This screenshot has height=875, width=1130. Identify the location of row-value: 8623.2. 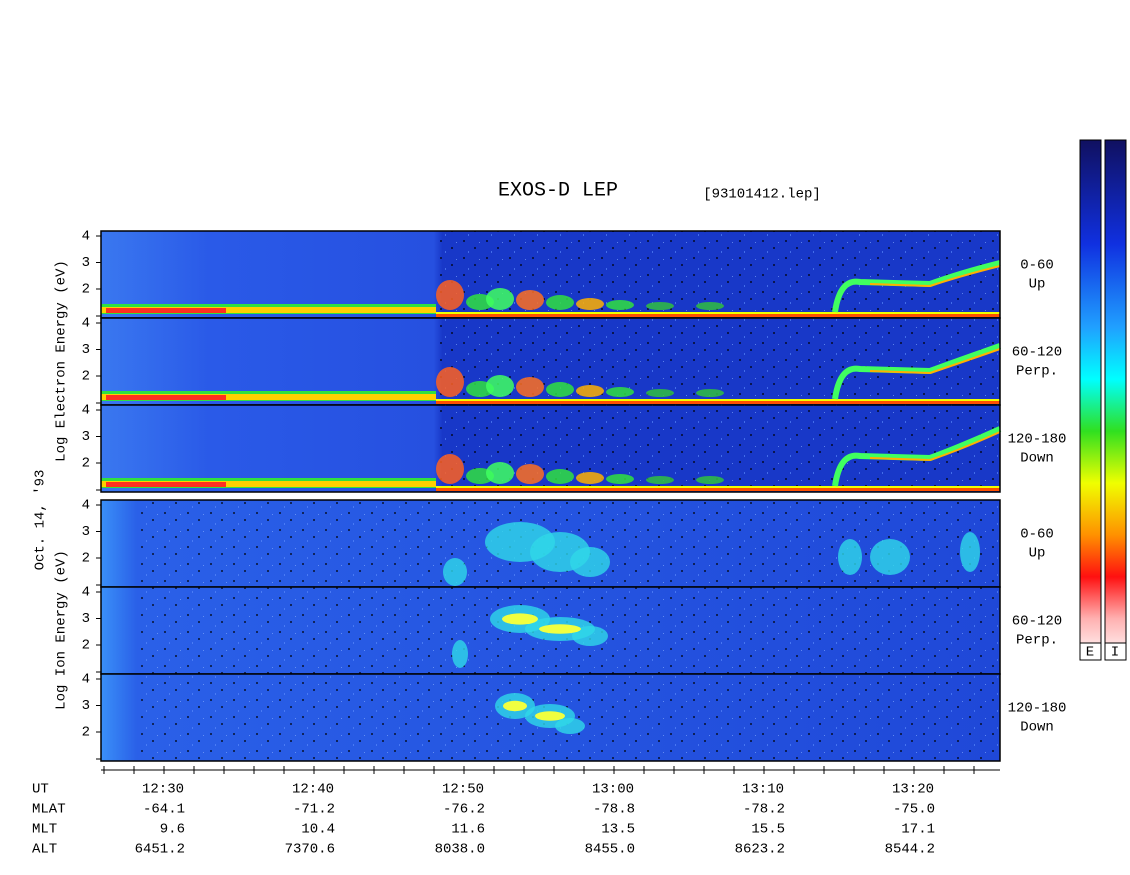
(760, 850).